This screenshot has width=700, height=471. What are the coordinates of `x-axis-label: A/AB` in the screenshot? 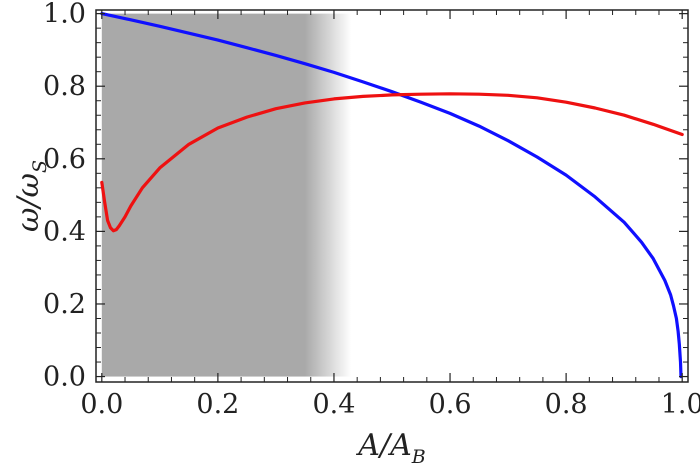 It's located at (390, 448).